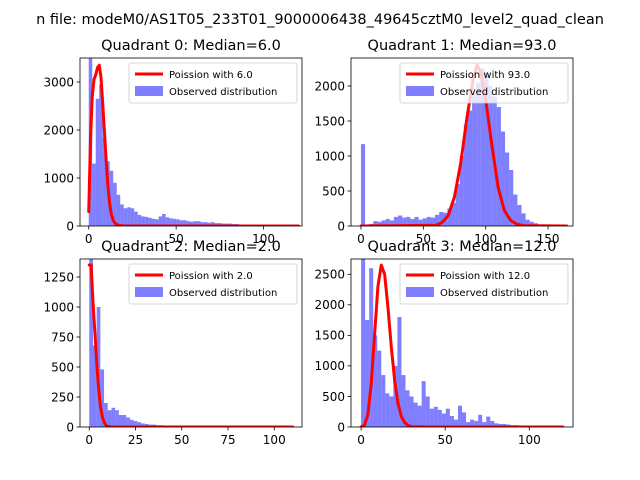 This screenshot has width=640, height=480. Describe the element at coordinates (211, 75) in the screenshot. I see `legend-label: Poission with 6.0` at that location.